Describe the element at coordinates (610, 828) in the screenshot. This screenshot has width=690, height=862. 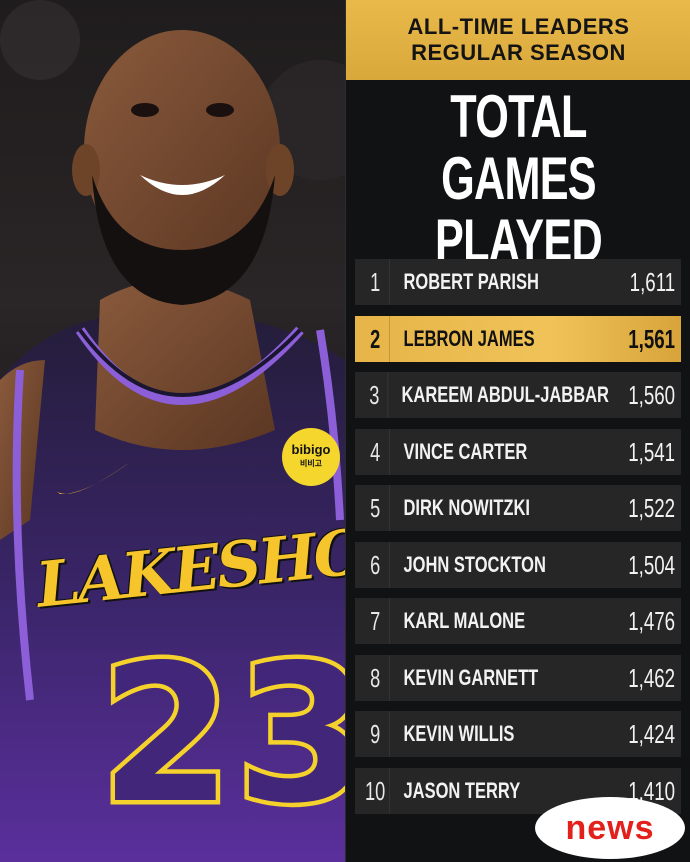
I see `news-badge: news` at that location.